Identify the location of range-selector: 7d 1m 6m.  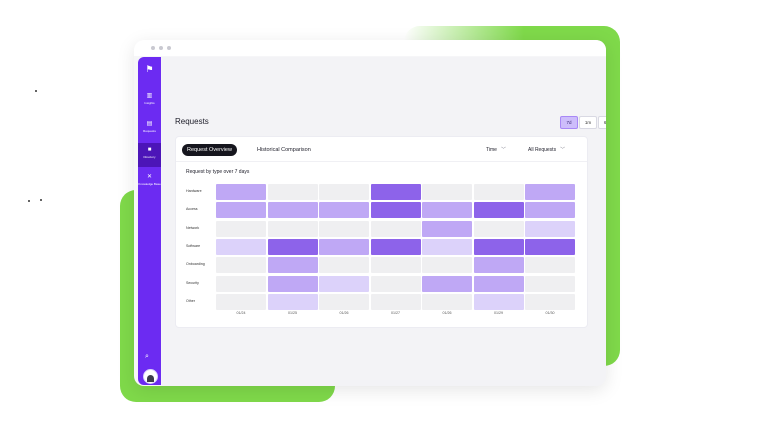
(583, 122).